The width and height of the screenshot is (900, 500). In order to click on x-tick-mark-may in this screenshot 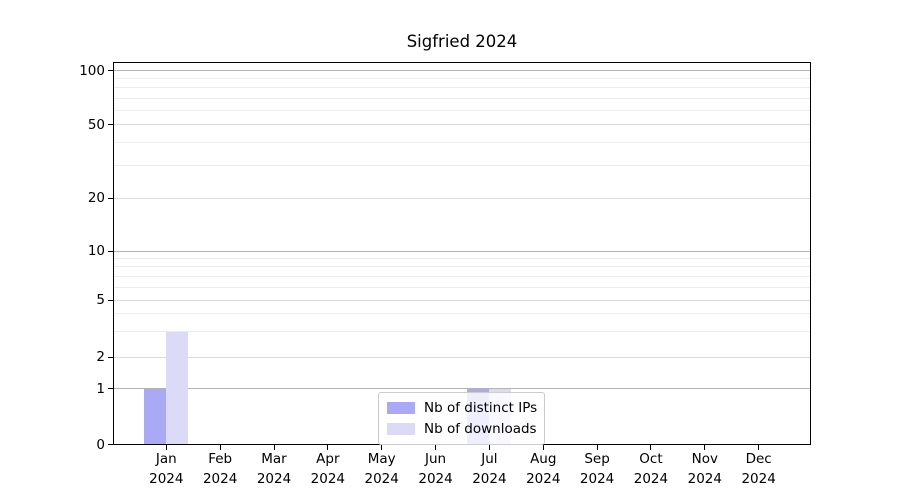, I will do `click(382, 447)`.